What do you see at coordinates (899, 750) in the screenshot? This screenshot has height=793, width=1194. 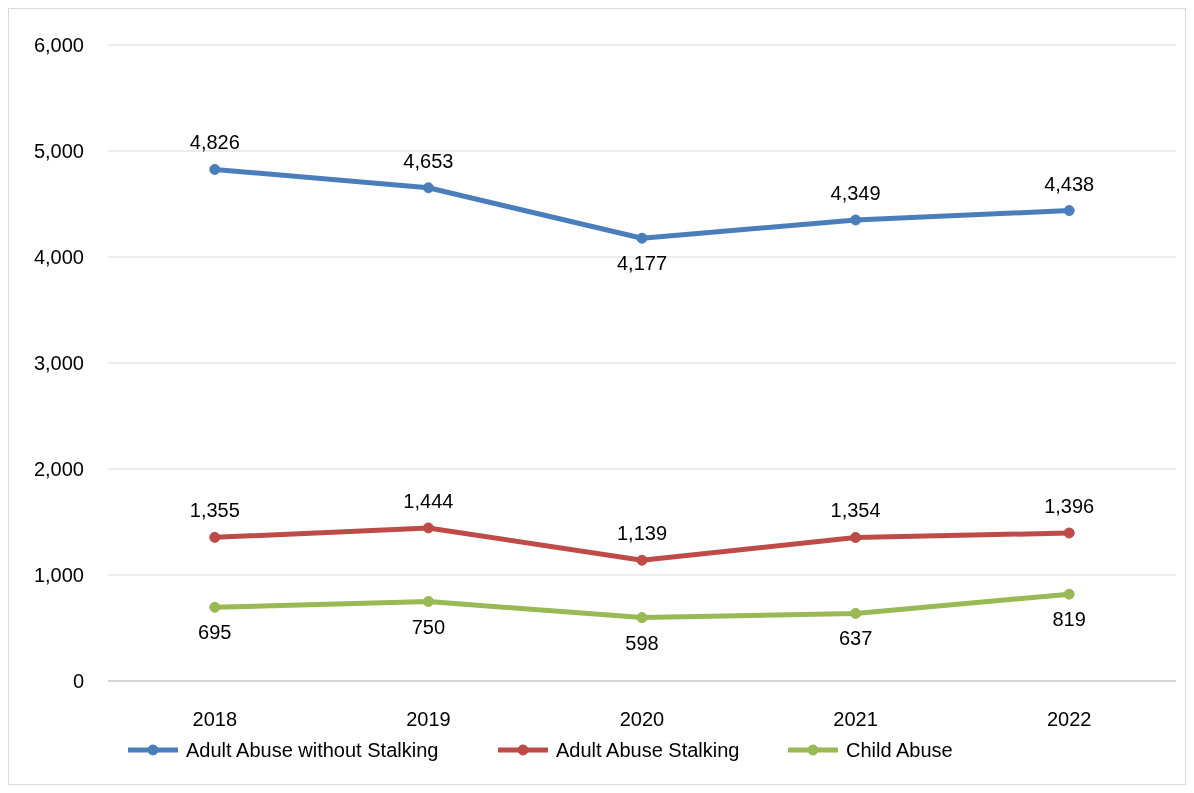 I see `legend-label: Child Abuse` at bounding box center [899, 750].